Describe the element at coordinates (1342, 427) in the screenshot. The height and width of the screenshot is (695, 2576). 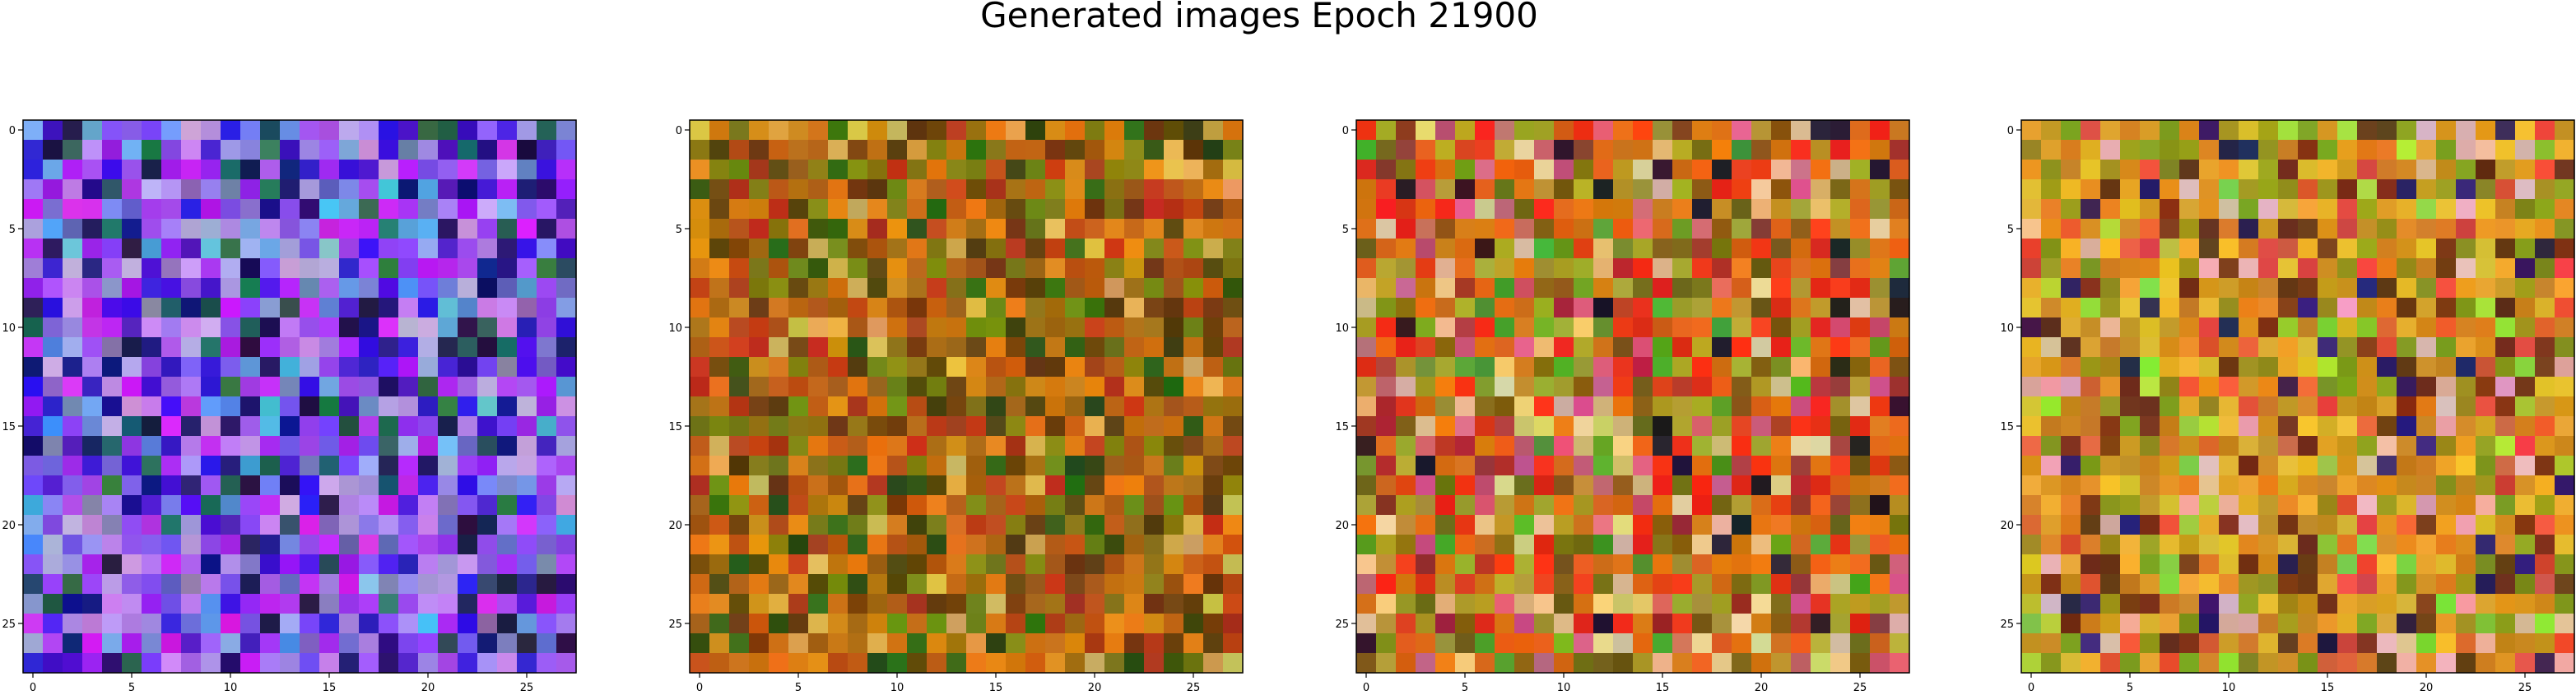
I see `y-tick-label: 15` at that location.